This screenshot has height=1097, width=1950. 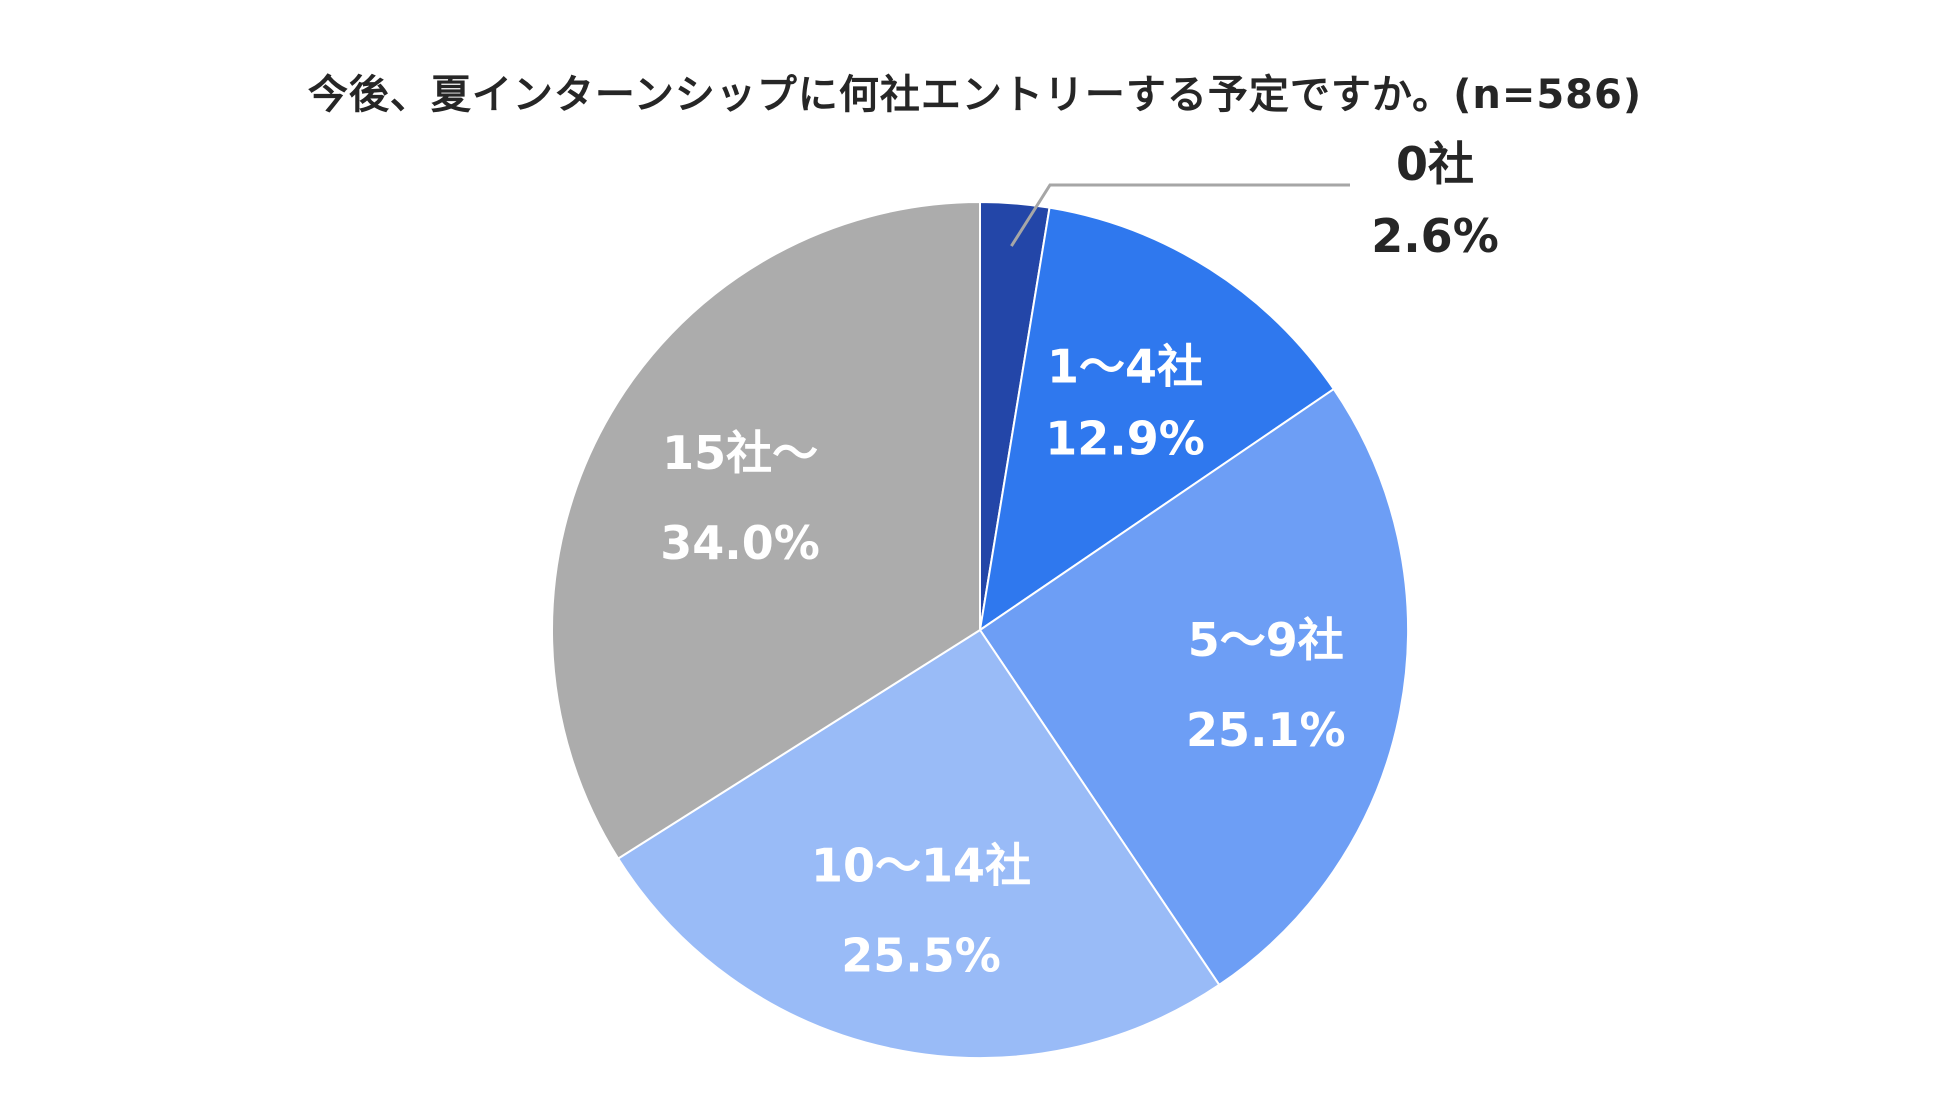 What do you see at coordinates (1125, 439) in the screenshot?
I see `slice-value-label-2: 12.9%` at bounding box center [1125, 439].